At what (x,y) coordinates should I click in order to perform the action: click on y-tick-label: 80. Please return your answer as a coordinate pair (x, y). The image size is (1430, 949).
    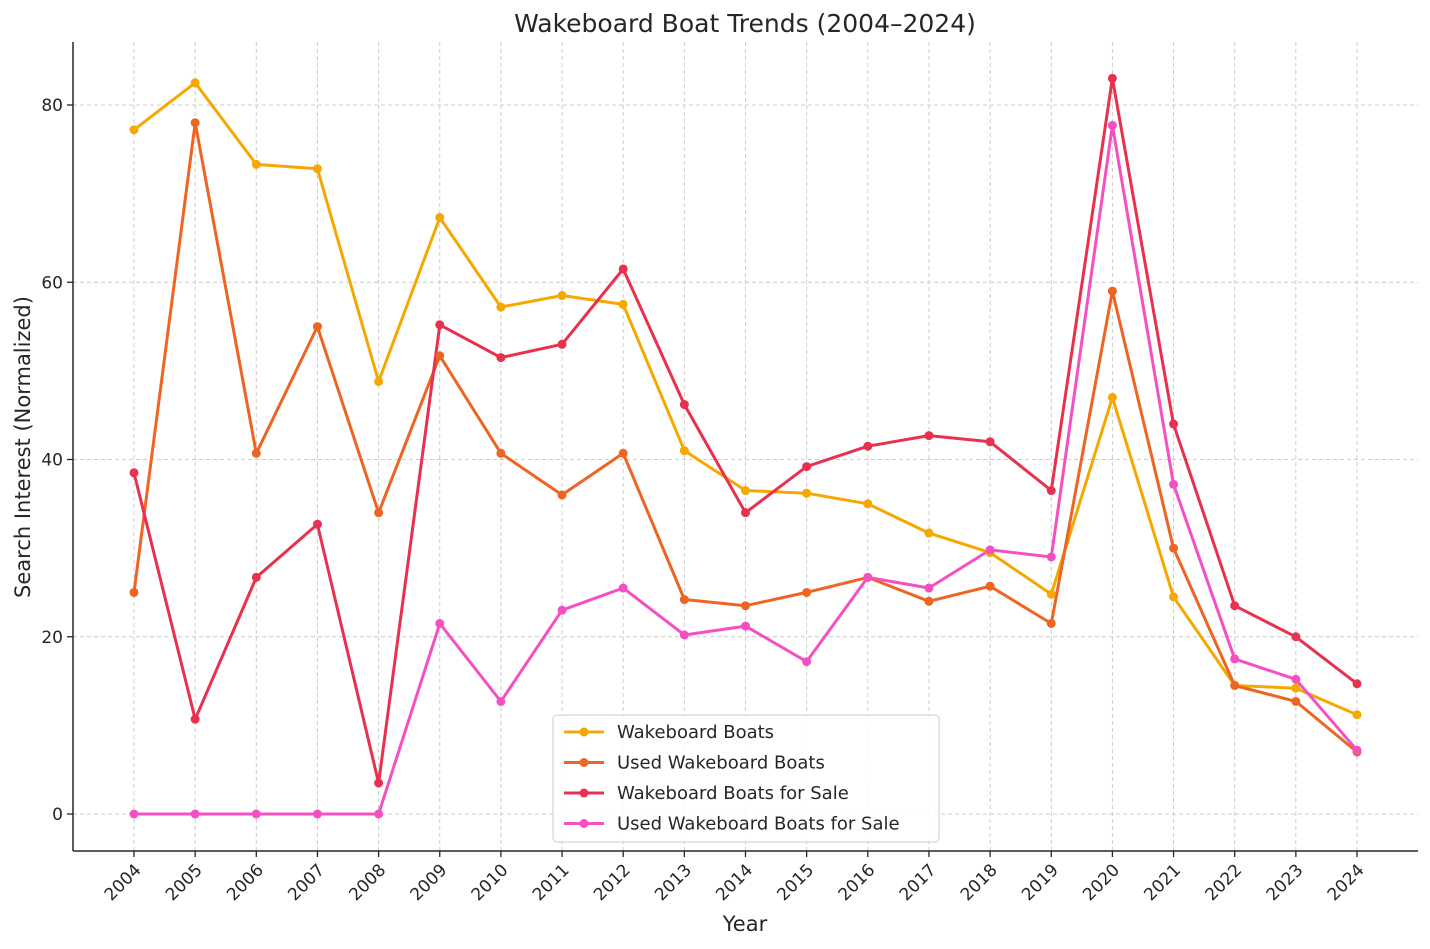
    Looking at the image, I should click on (52, 106).